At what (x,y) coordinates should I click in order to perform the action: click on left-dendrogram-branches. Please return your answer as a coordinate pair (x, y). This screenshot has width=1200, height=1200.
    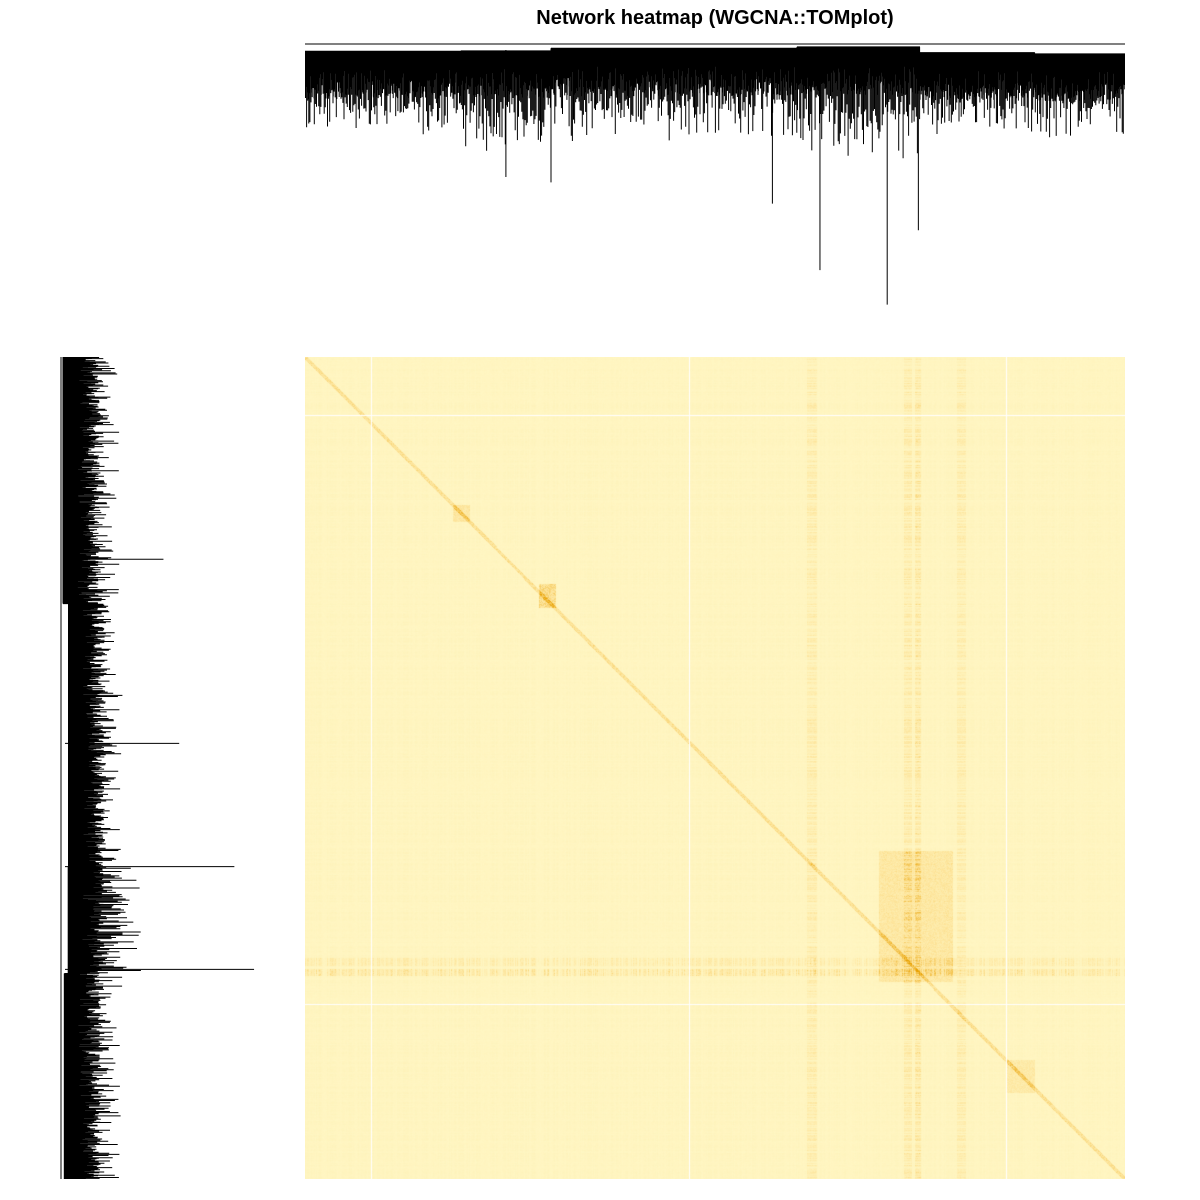
    Looking at the image, I should click on (157, 768).